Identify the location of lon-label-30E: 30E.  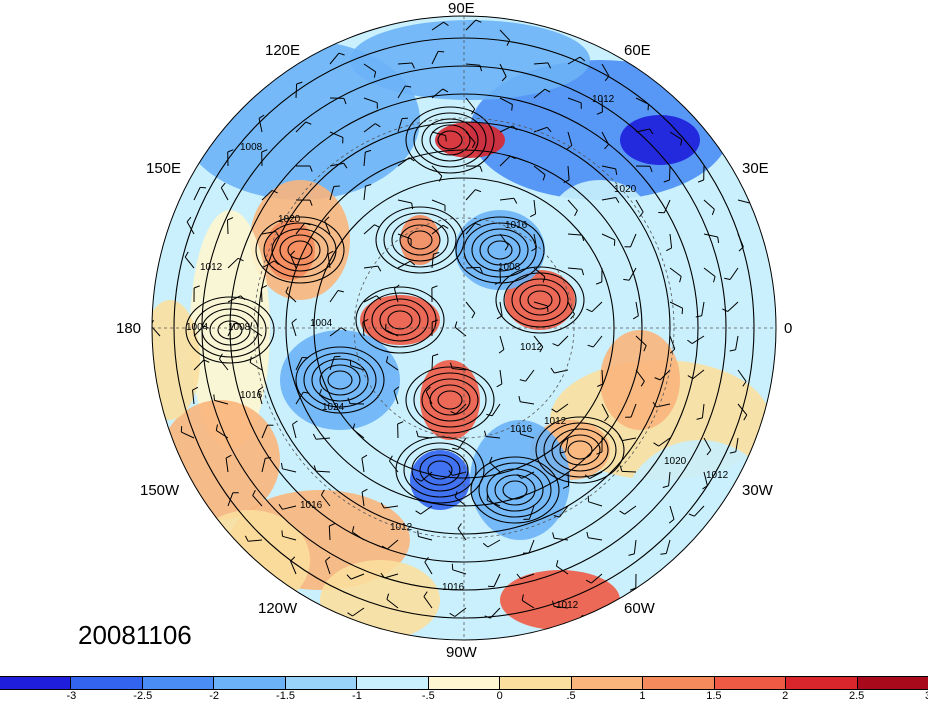
(755, 168).